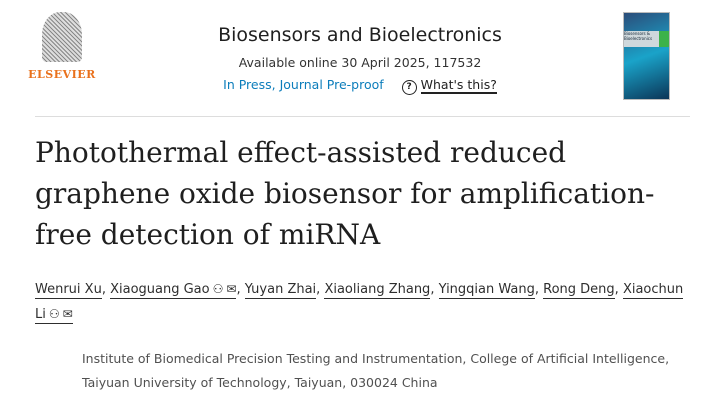  Describe the element at coordinates (360, 35) in the screenshot. I see `journal-title: Biosensors and Bioelectronics` at that location.